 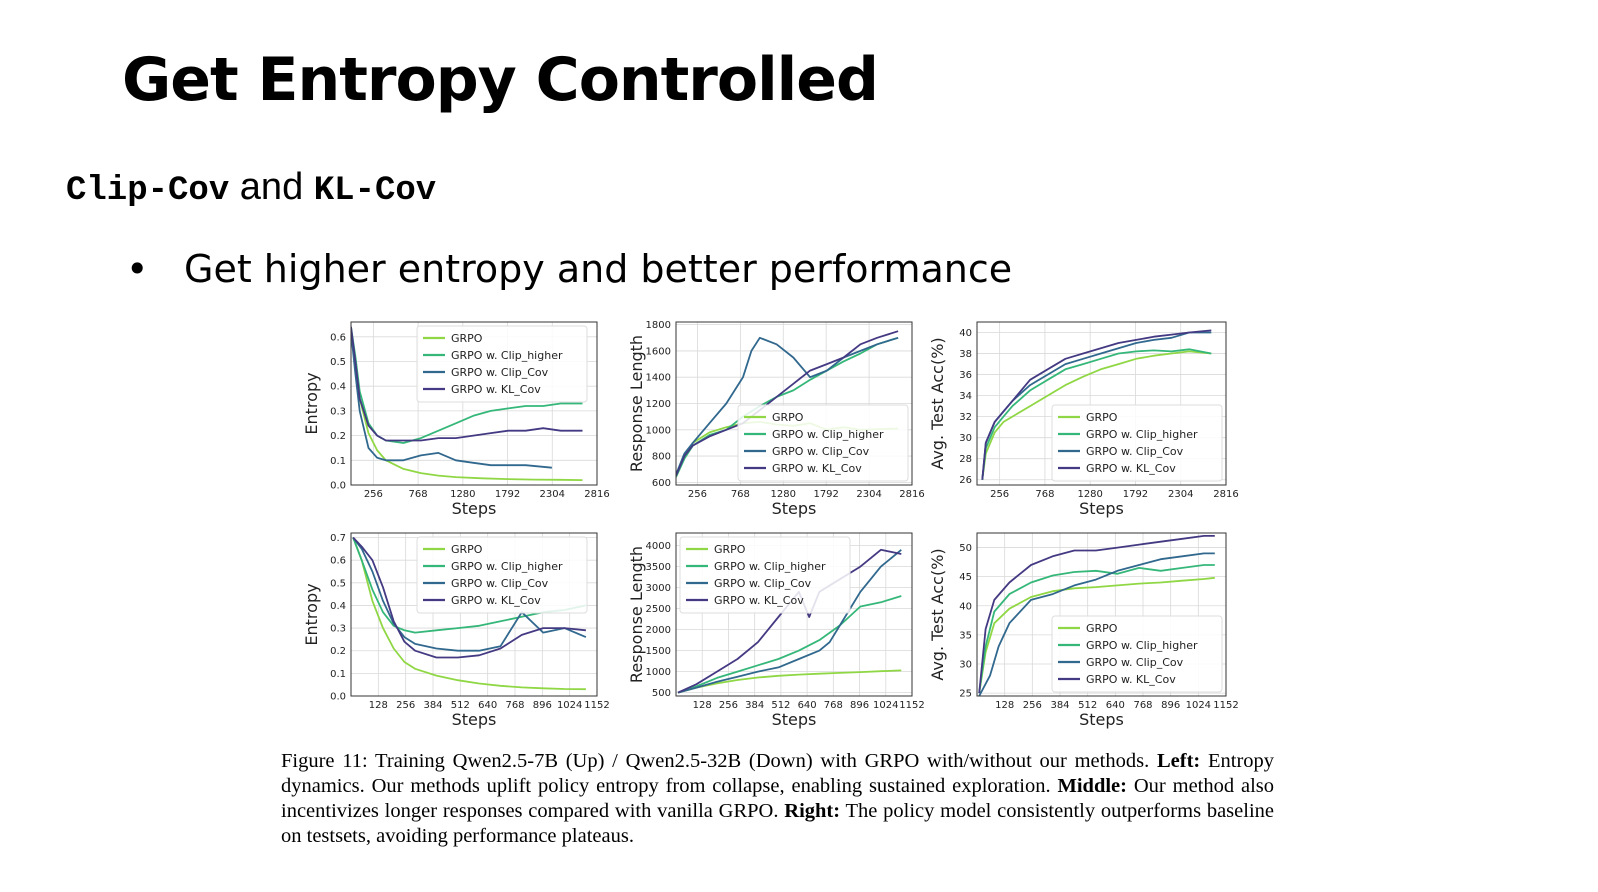 What do you see at coordinates (658, 325) in the screenshot?
I see `y-tick-label: 1800` at bounding box center [658, 325].